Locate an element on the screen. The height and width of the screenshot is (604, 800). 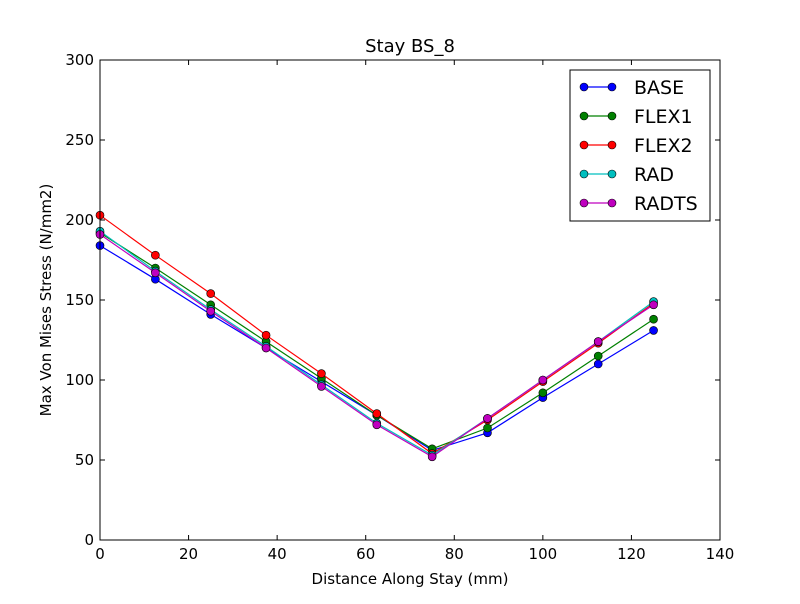
x-tick-label: 80 is located at coordinates (454, 554).